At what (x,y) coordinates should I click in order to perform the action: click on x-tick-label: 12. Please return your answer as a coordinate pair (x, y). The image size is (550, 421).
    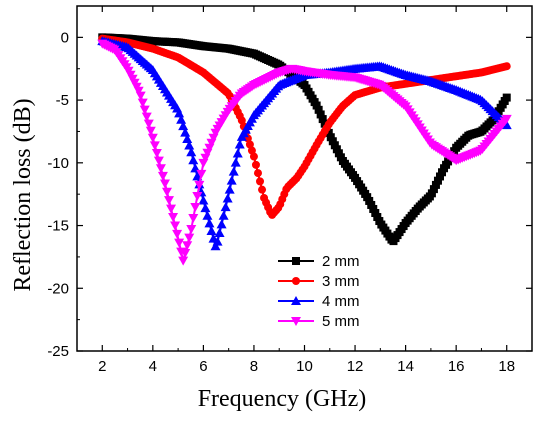
    Looking at the image, I should click on (355, 366).